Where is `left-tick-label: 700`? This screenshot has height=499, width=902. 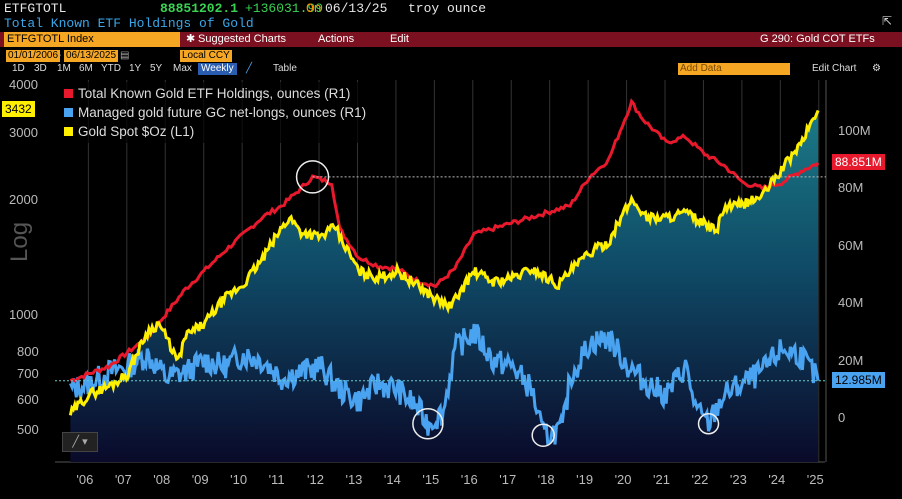 left-tick-label: 700 is located at coordinates (28, 373).